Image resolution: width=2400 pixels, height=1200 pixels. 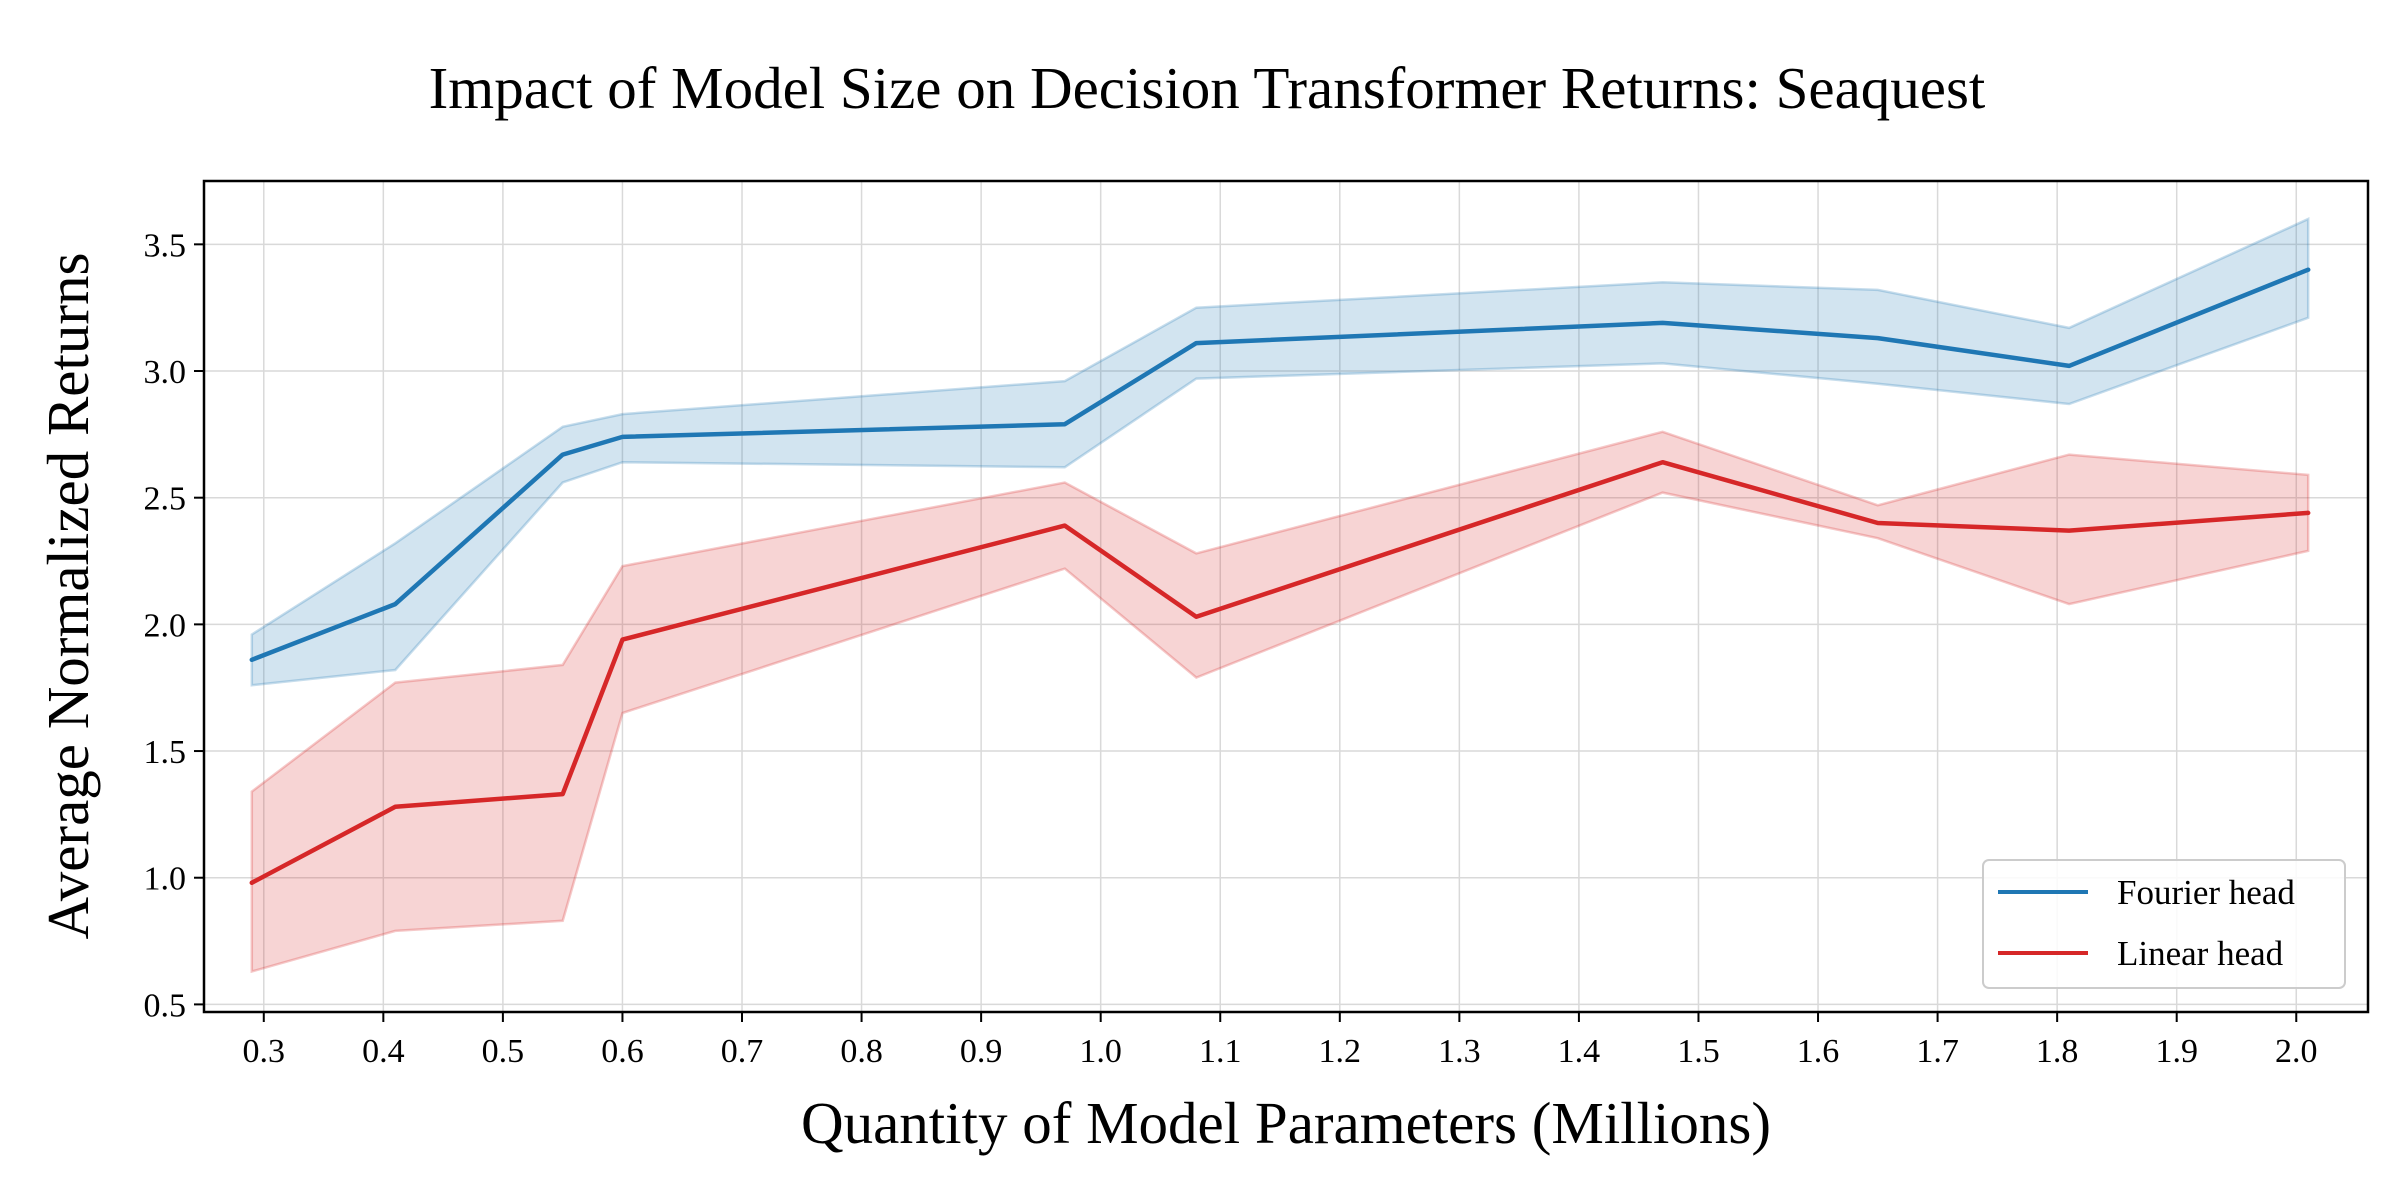 What do you see at coordinates (2164, 924) in the screenshot?
I see `legend: Fourier head Linear head` at bounding box center [2164, 924].